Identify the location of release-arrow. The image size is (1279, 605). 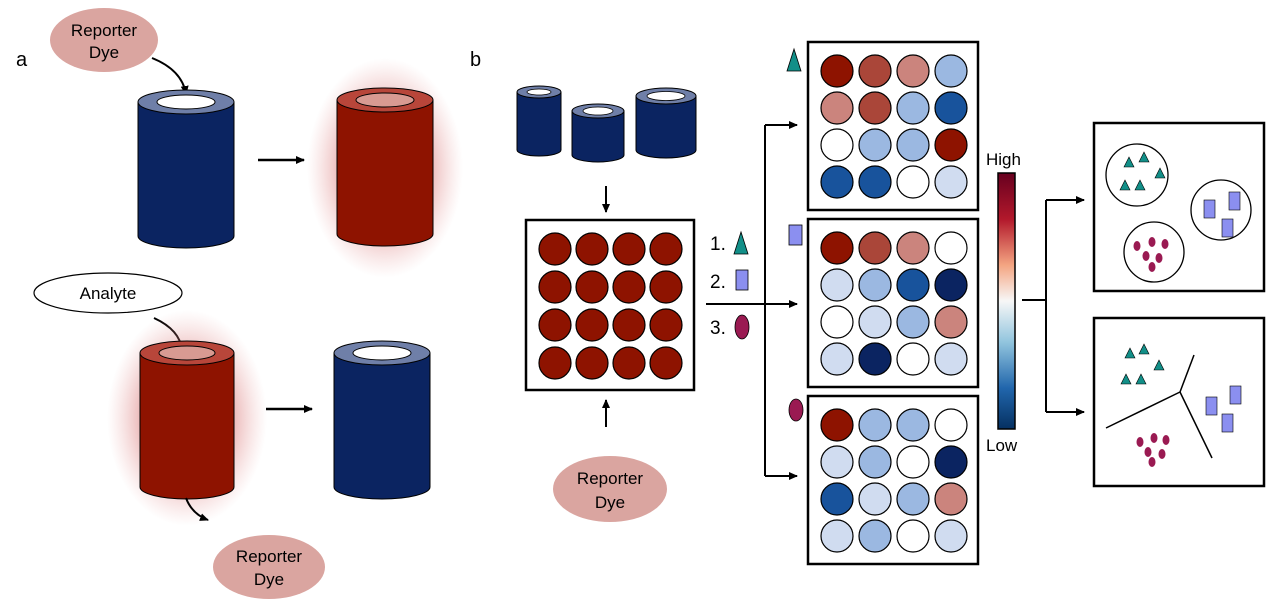
(197, 509).